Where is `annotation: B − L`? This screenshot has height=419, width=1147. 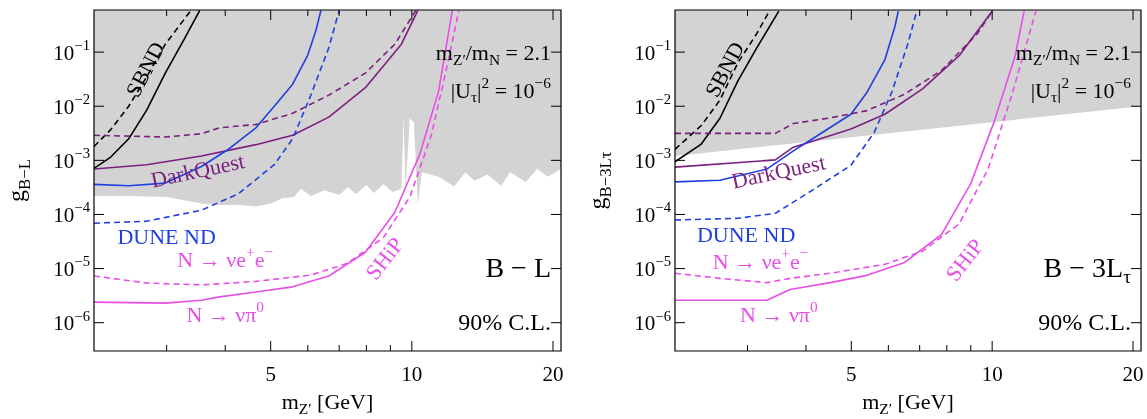
annotation: B − L is located at coordinates (518, 267).